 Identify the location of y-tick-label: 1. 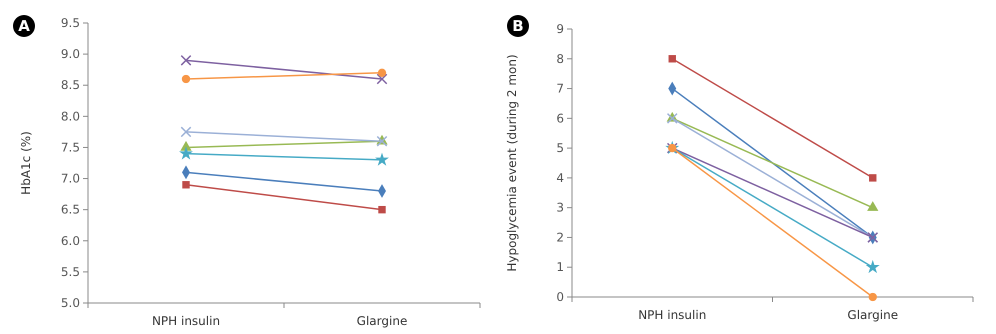
(560, 267).